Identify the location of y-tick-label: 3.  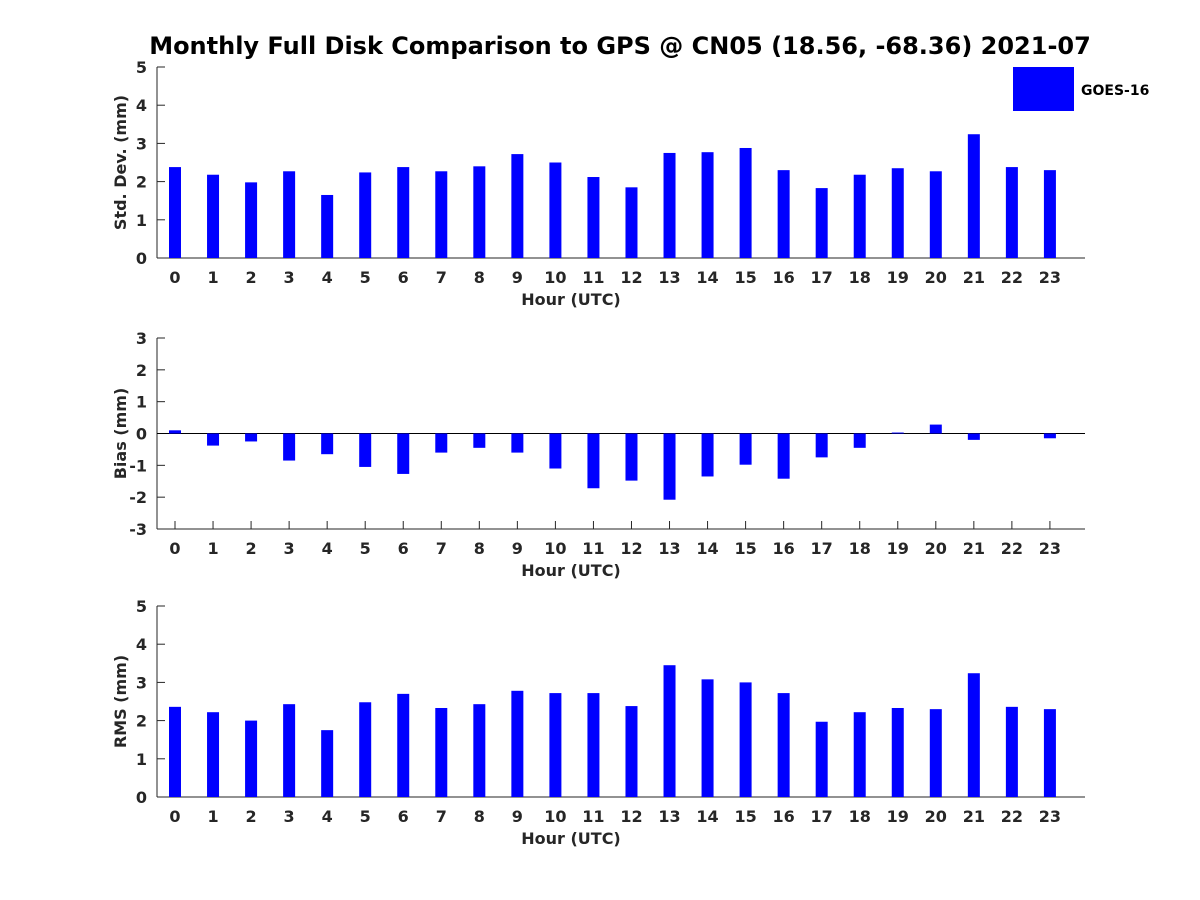
(141, 143).